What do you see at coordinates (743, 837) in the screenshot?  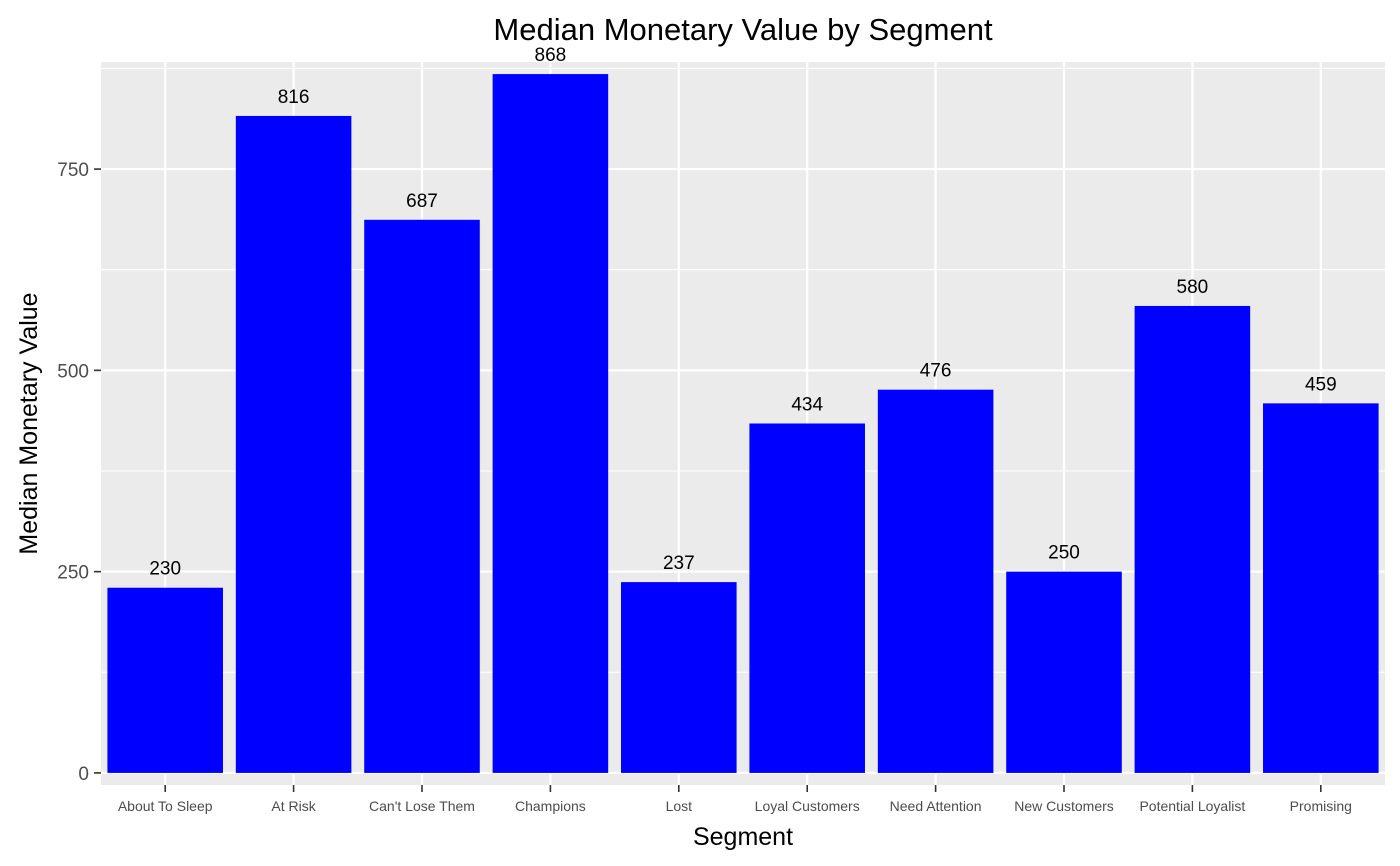 I see `x-axis-title: Segment` at bounding box center [743, 837].